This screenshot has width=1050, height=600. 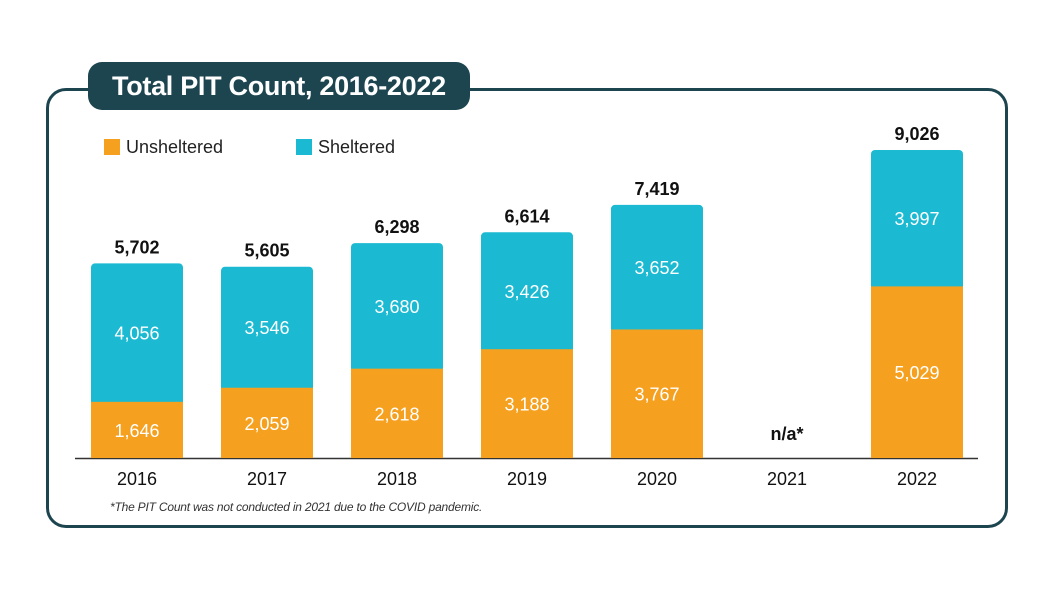 I want to click on bar-sheltered-2017, so click(x=267, y=330).